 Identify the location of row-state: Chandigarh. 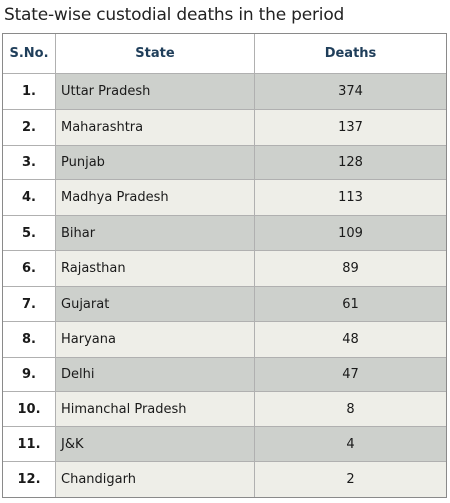
(155, 479).